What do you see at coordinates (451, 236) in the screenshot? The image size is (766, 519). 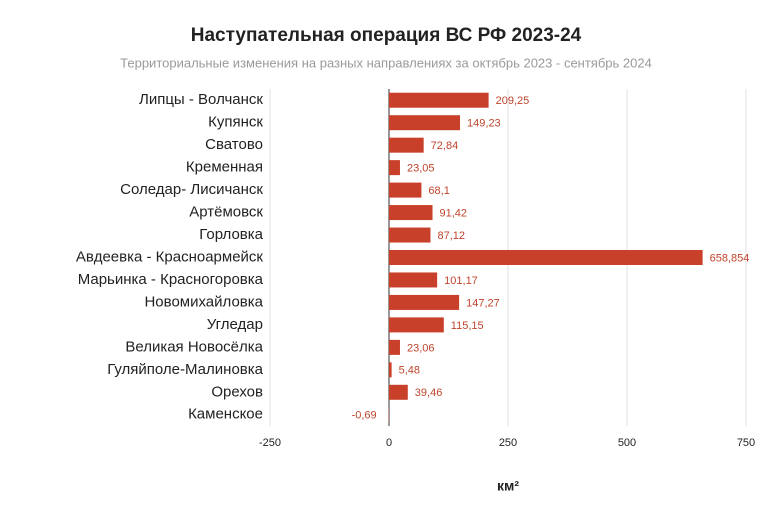 I see `value-label: 87,12` at bounding box center [451, 236].